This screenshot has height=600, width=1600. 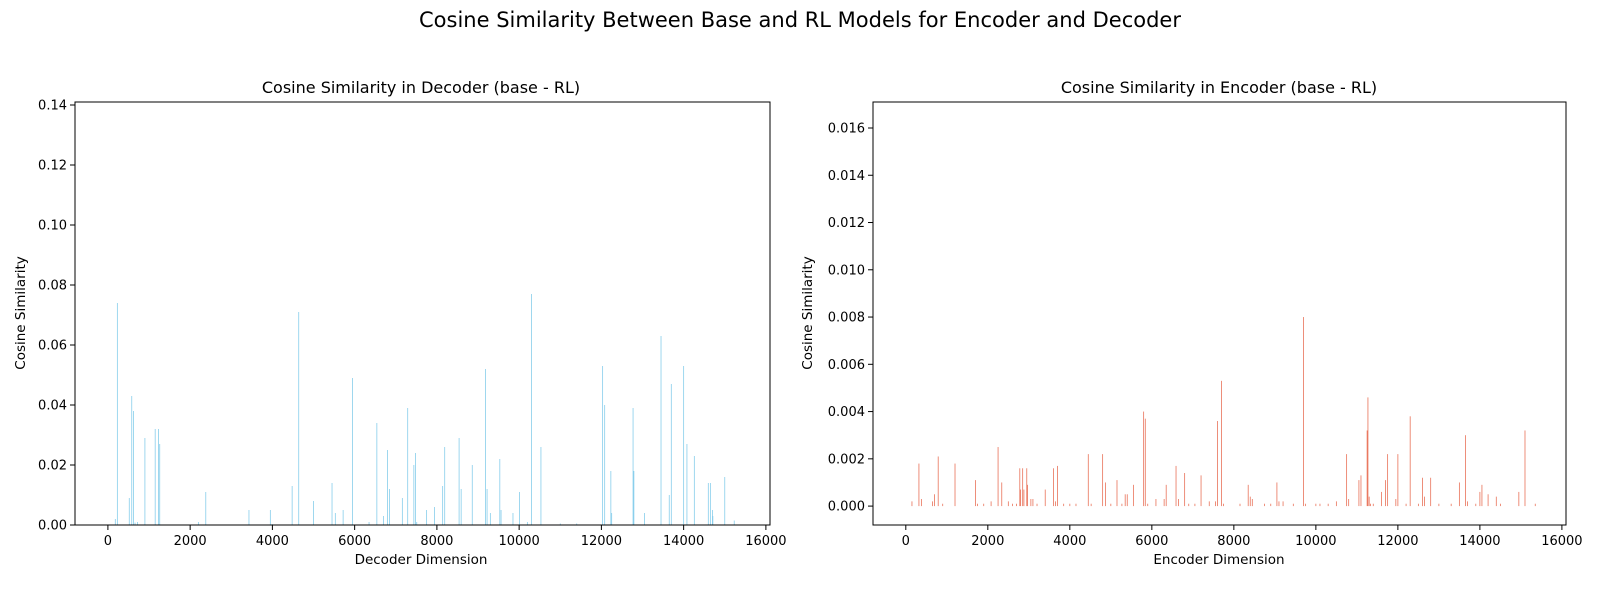 I want to click on encoder-y-tick-label: 0.004, so click(x=846, y=412).